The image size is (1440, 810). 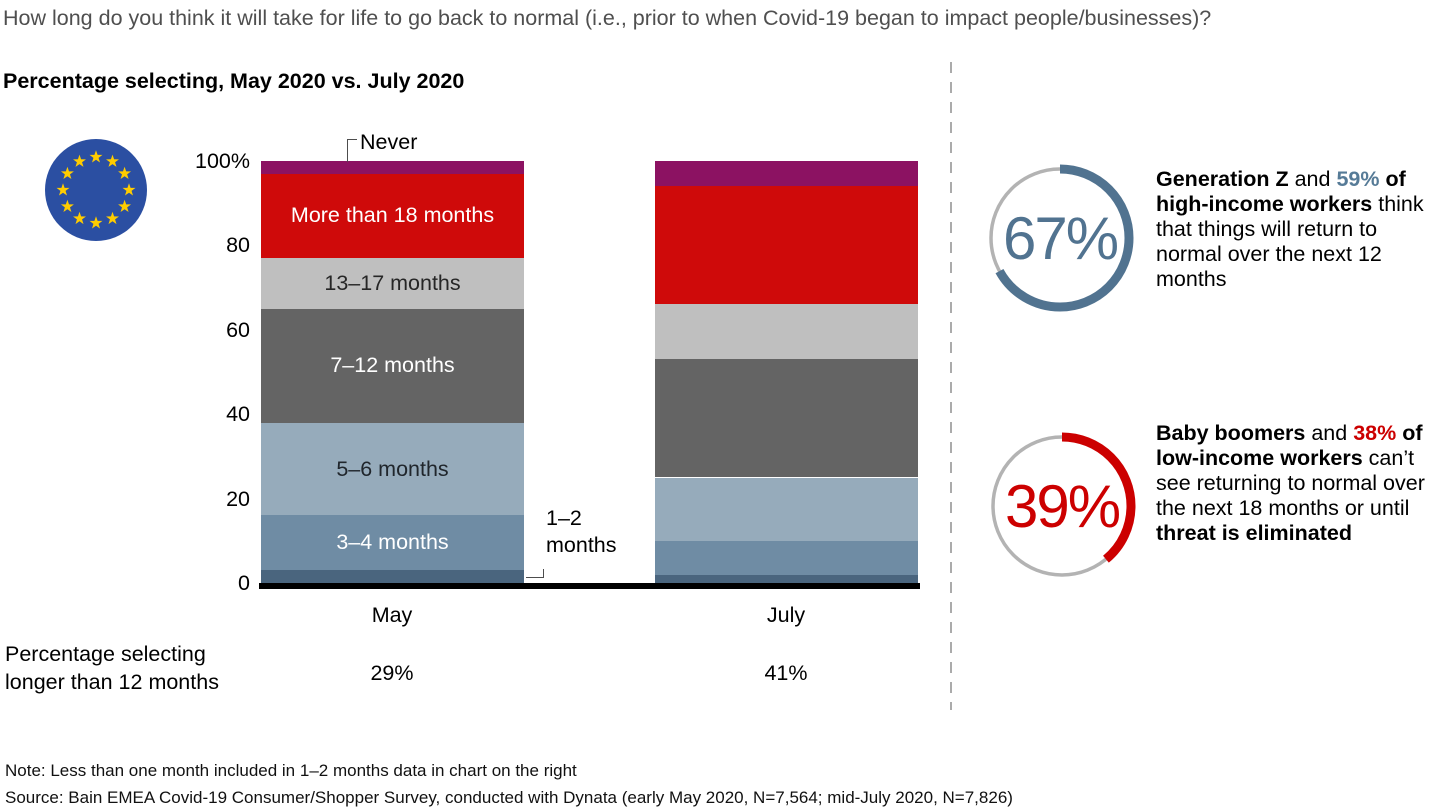 I want to click on footer-value-july: 41%, so click(x=786, y=673).